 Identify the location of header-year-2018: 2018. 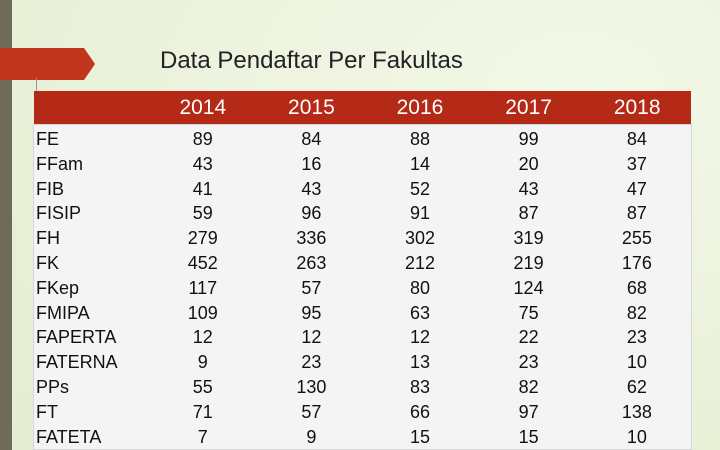
(637, 108).